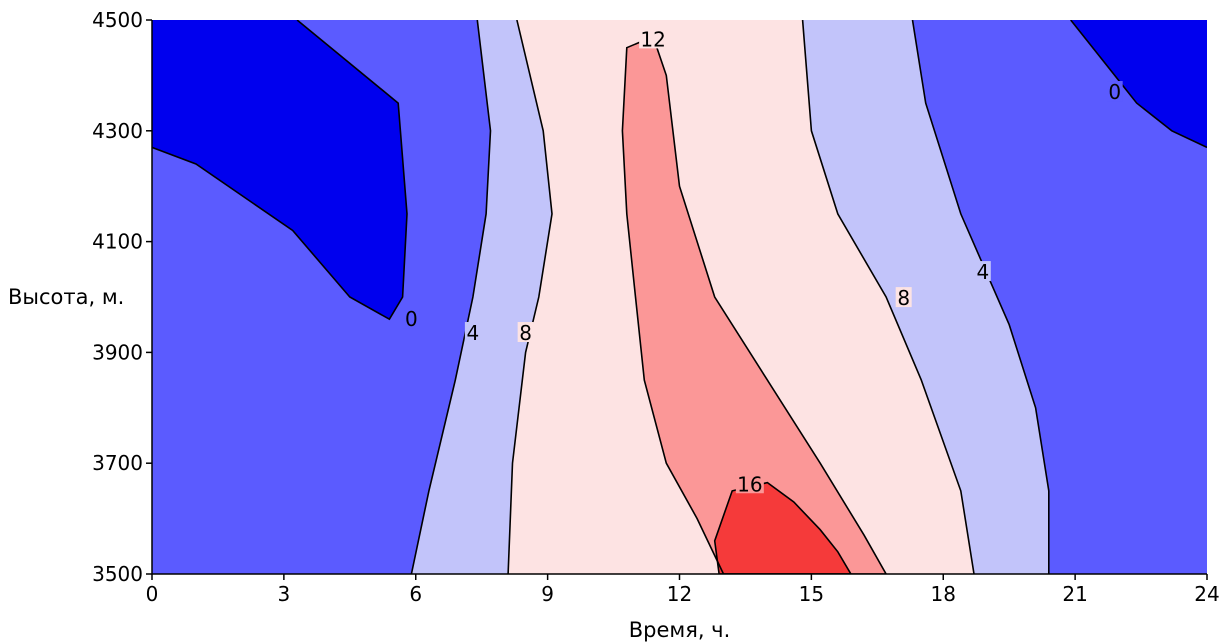 The height and width of the screenshot is (643, 1223). I want to click on x-tick-label-12: 12, so click(679, 594).